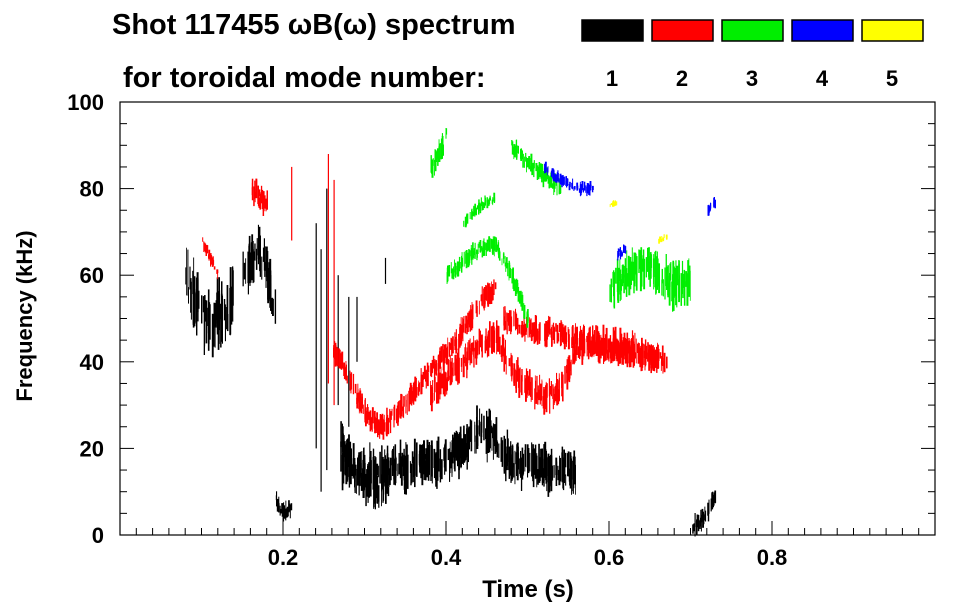  I want to click on series-n=3-band-1, so click(439, 153).